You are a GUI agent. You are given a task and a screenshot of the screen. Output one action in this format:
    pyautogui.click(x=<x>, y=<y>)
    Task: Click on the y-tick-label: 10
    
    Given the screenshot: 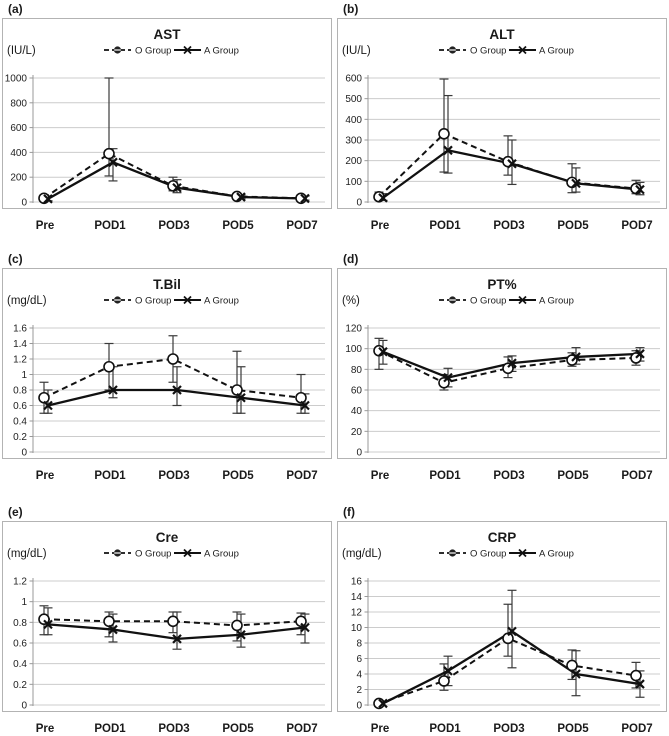 What is the action you would take?
    pyautogui.click(x=357, y=628)
    